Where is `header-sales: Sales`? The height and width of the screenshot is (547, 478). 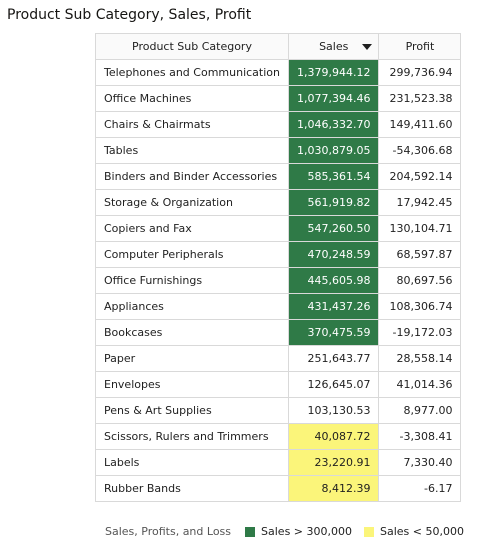
header-sales: Sales is located at coordinates (333, 46).